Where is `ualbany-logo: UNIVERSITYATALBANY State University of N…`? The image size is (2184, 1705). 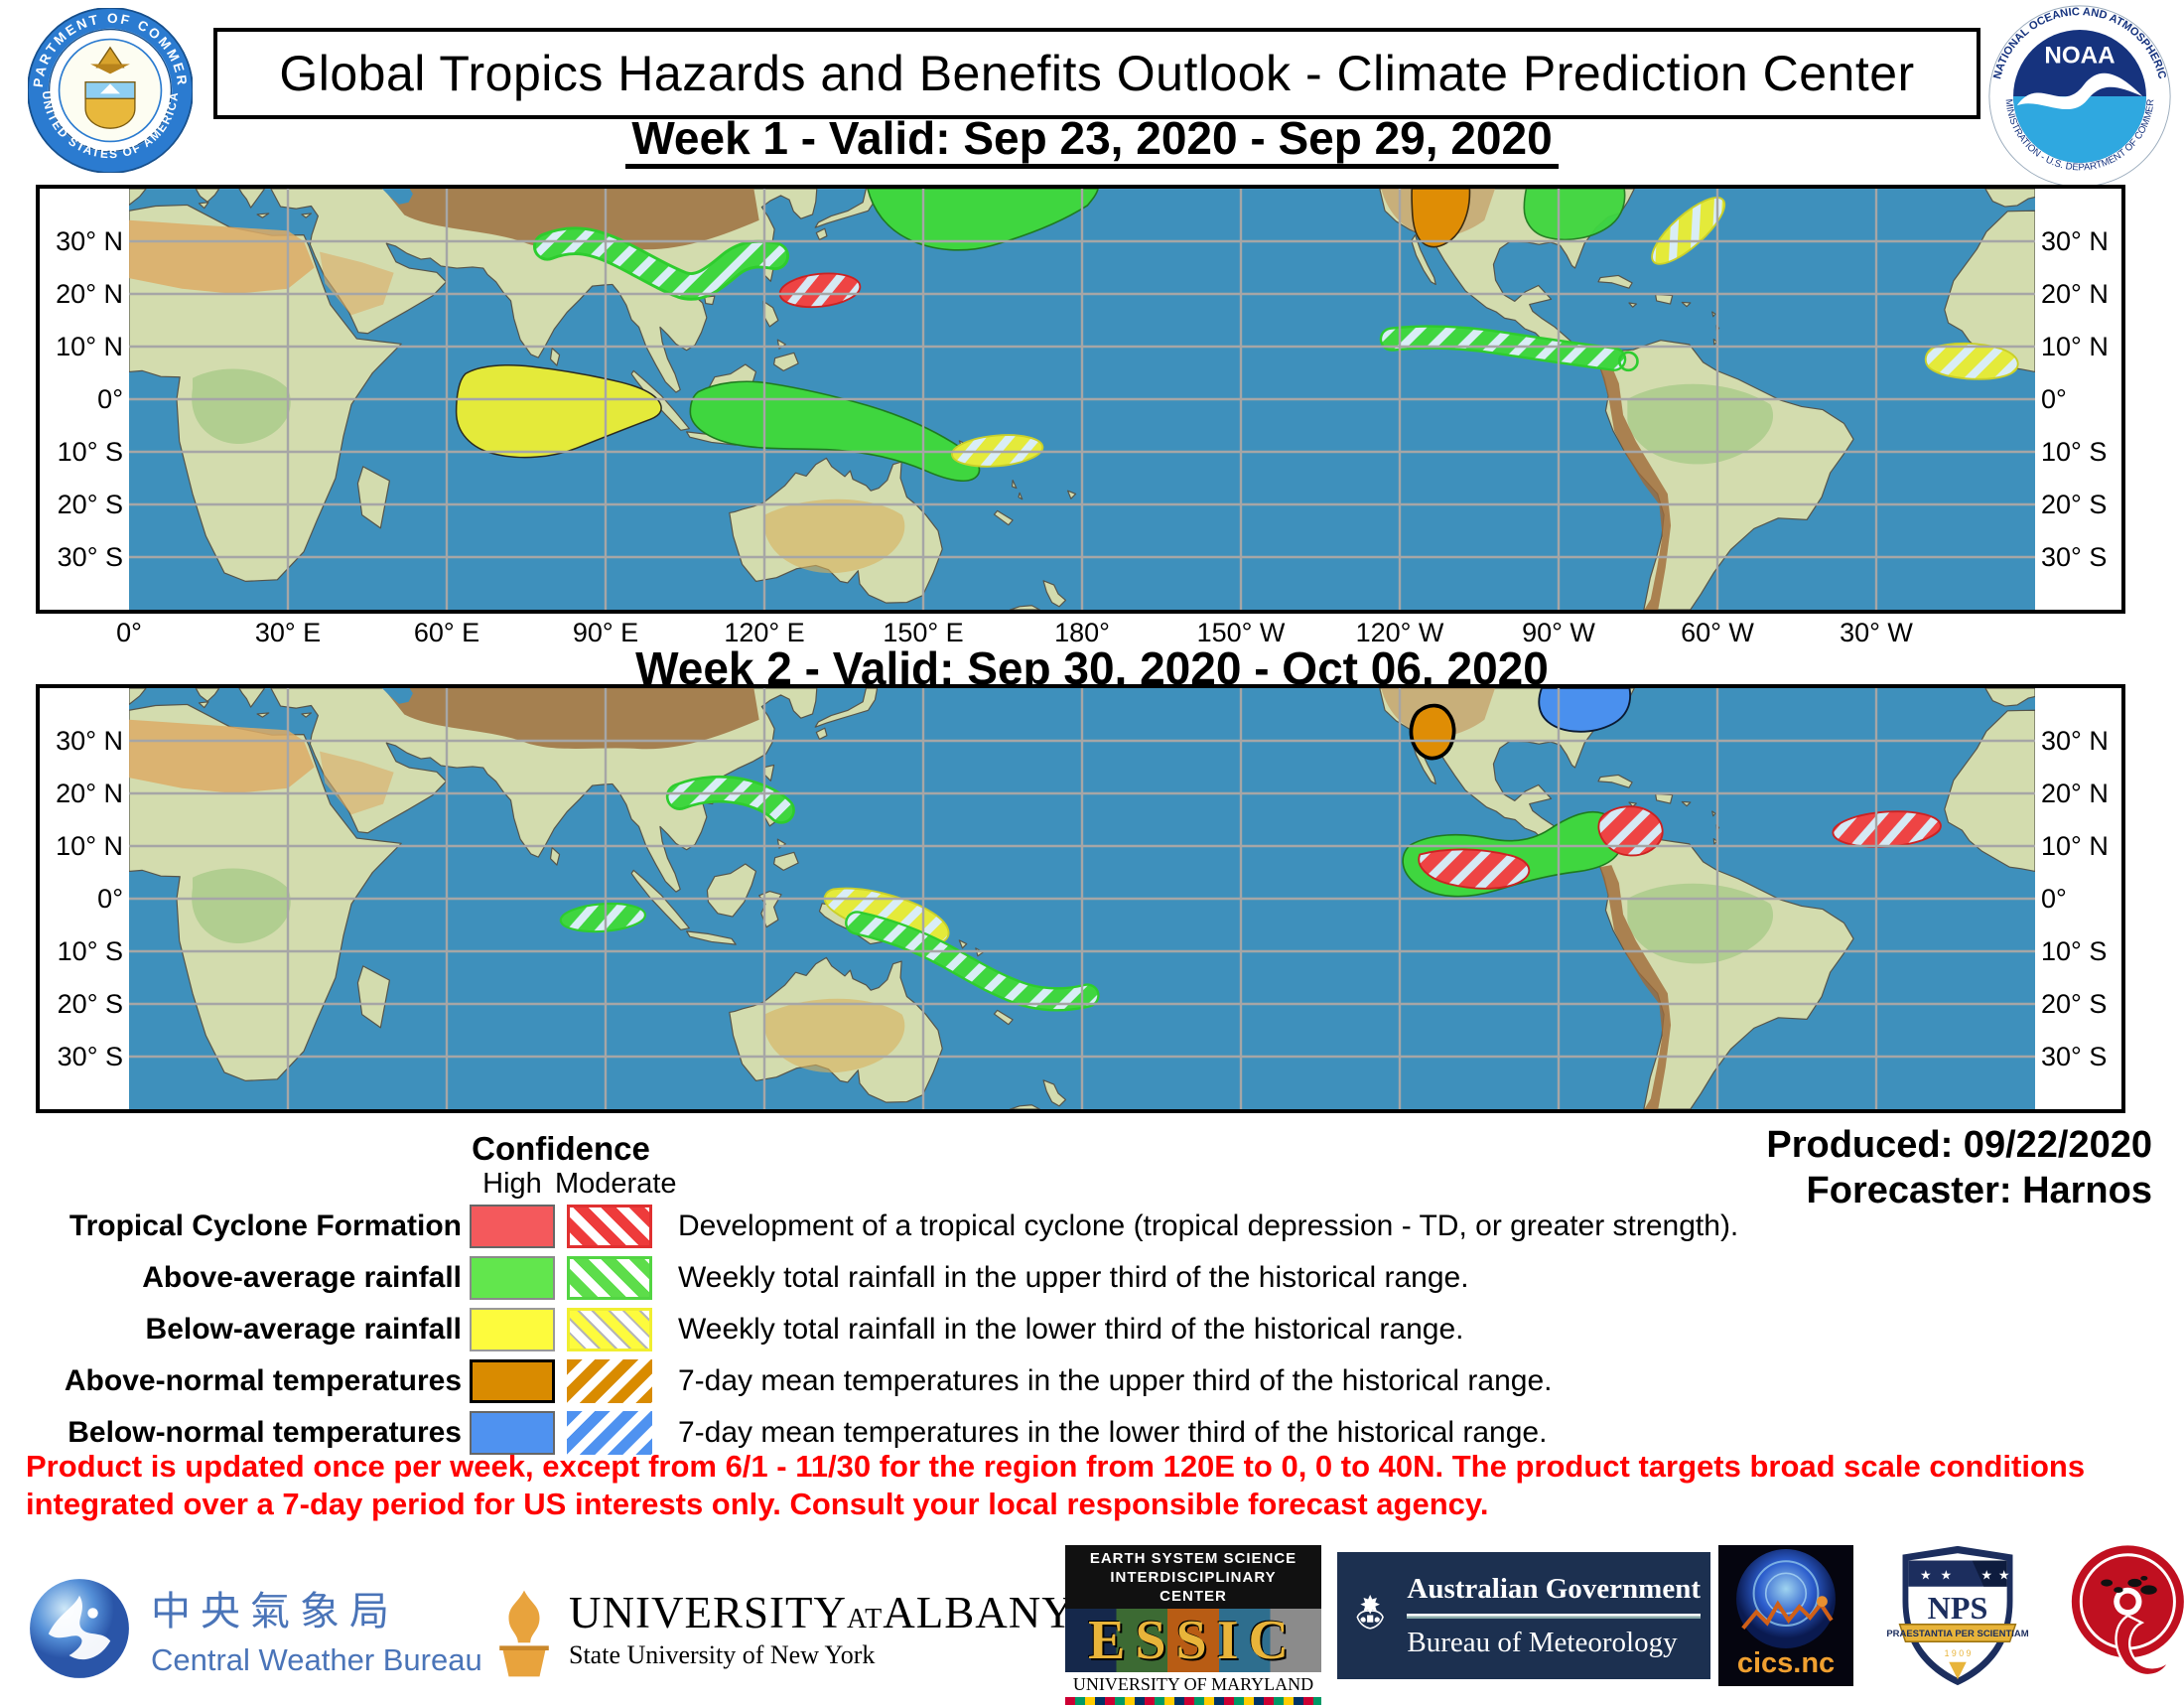
ualbany-logo: UNIVERSITYATALBANY State University of N… is located at coordinates (784, 1633).